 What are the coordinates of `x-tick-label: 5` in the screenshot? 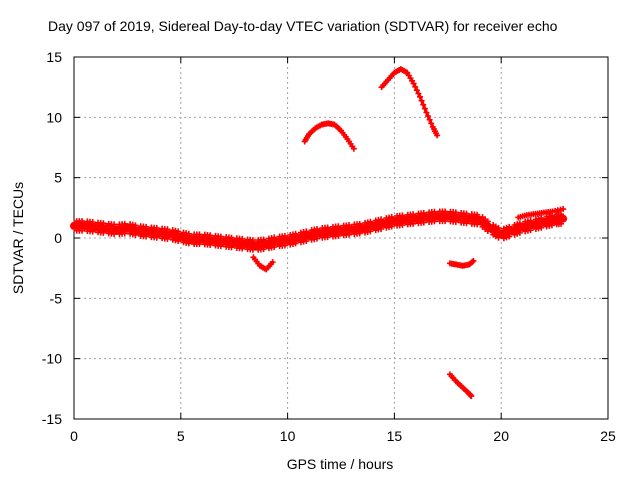 It's located at (181, 436).